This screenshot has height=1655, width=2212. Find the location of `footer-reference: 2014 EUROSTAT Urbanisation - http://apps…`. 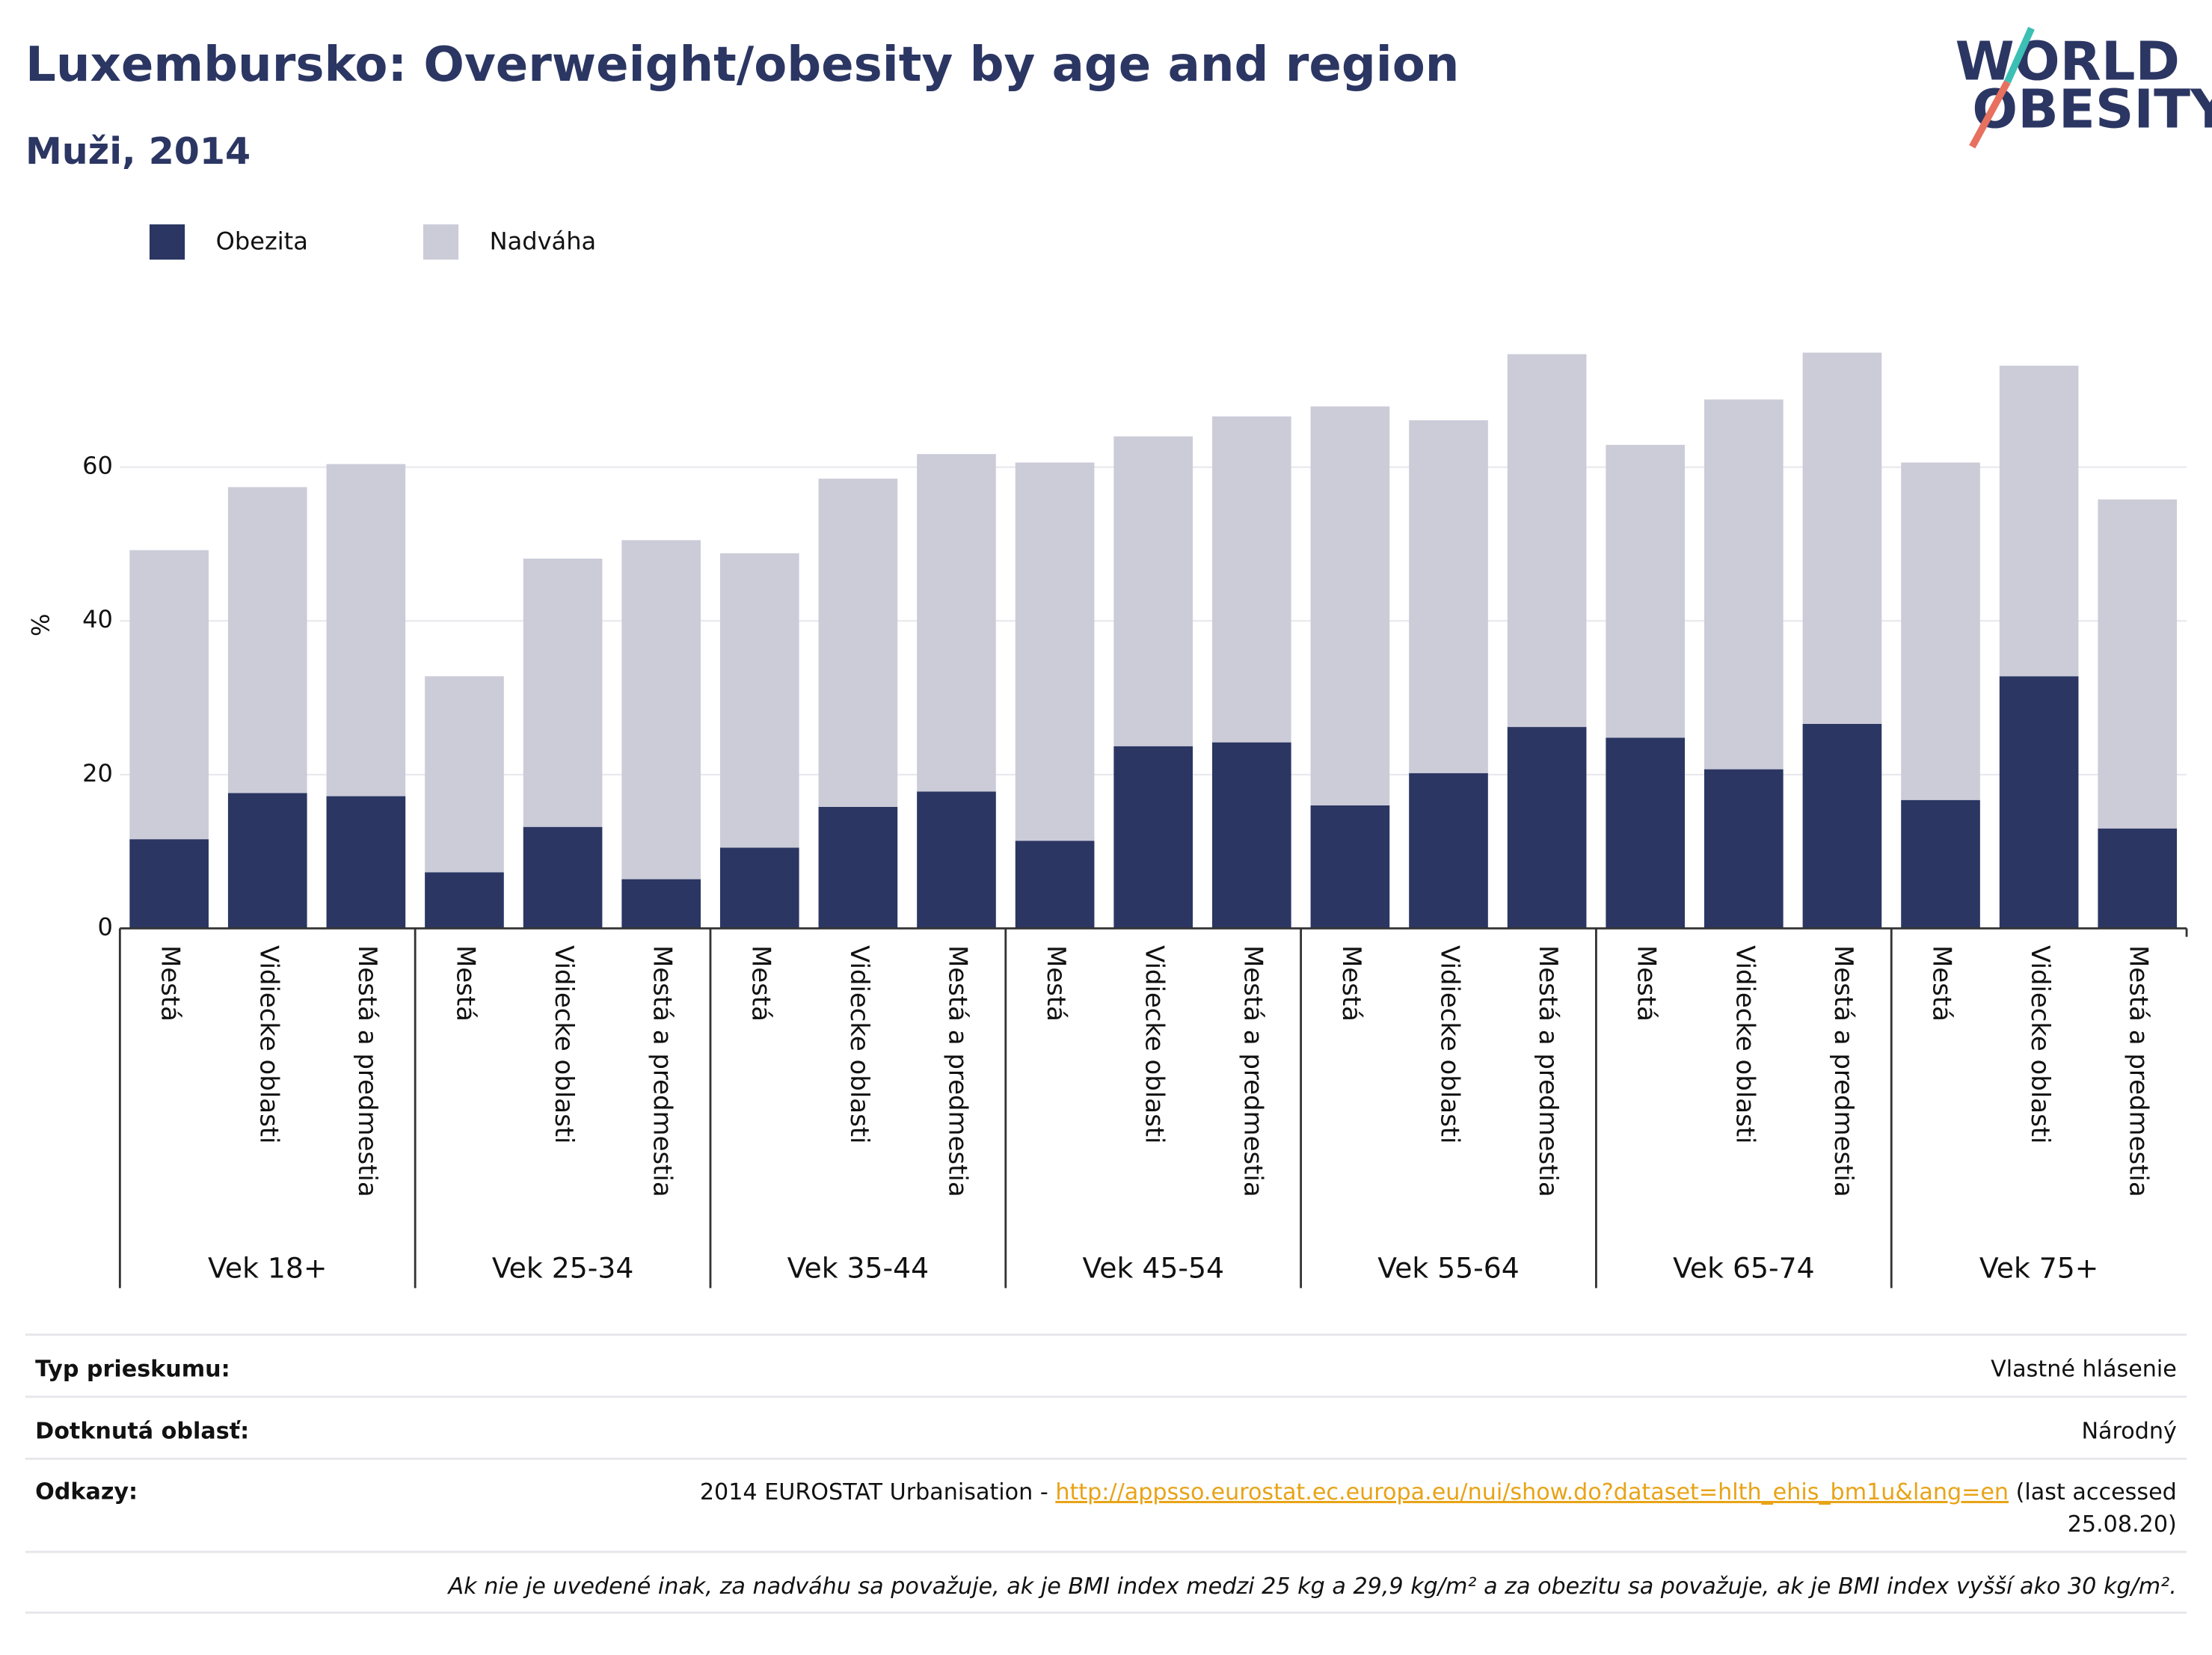

footer-reference: 2014 EUROSTAT Urbanisation - http://apps… is located at coordinates (1438, 1492).